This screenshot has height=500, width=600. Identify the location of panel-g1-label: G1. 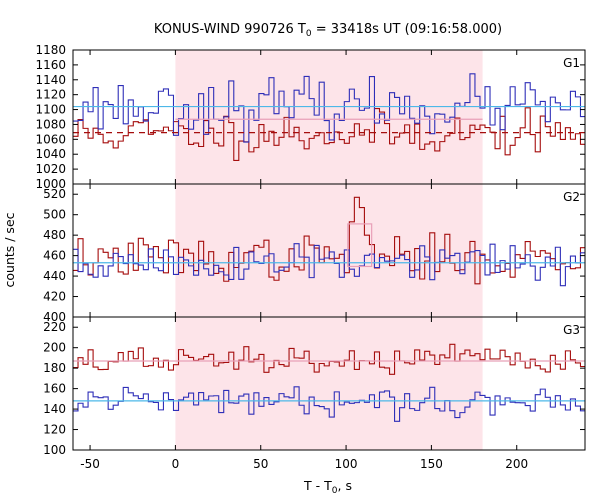
(571, 63).